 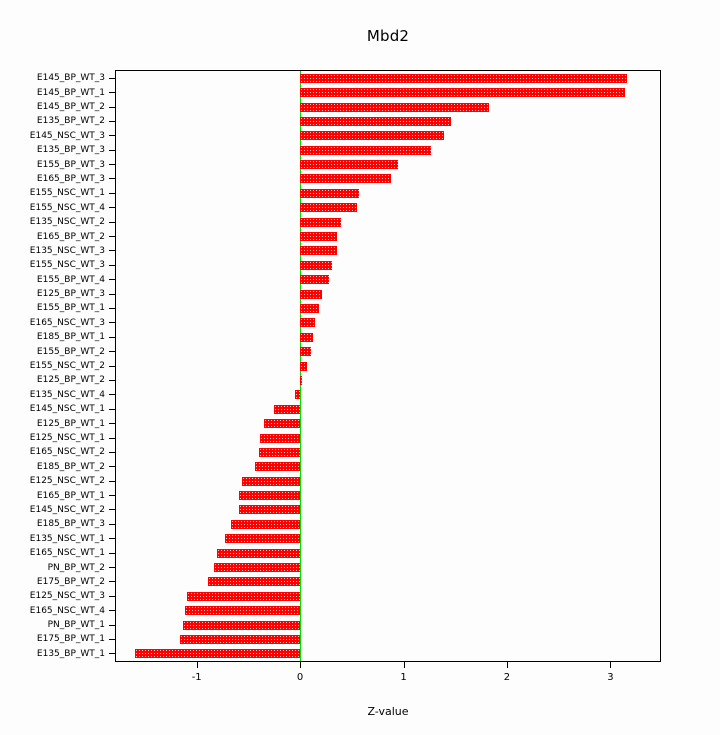 I want to click on y-axis-label: E155_NSC_WT_4, so click(x=67, y=207).